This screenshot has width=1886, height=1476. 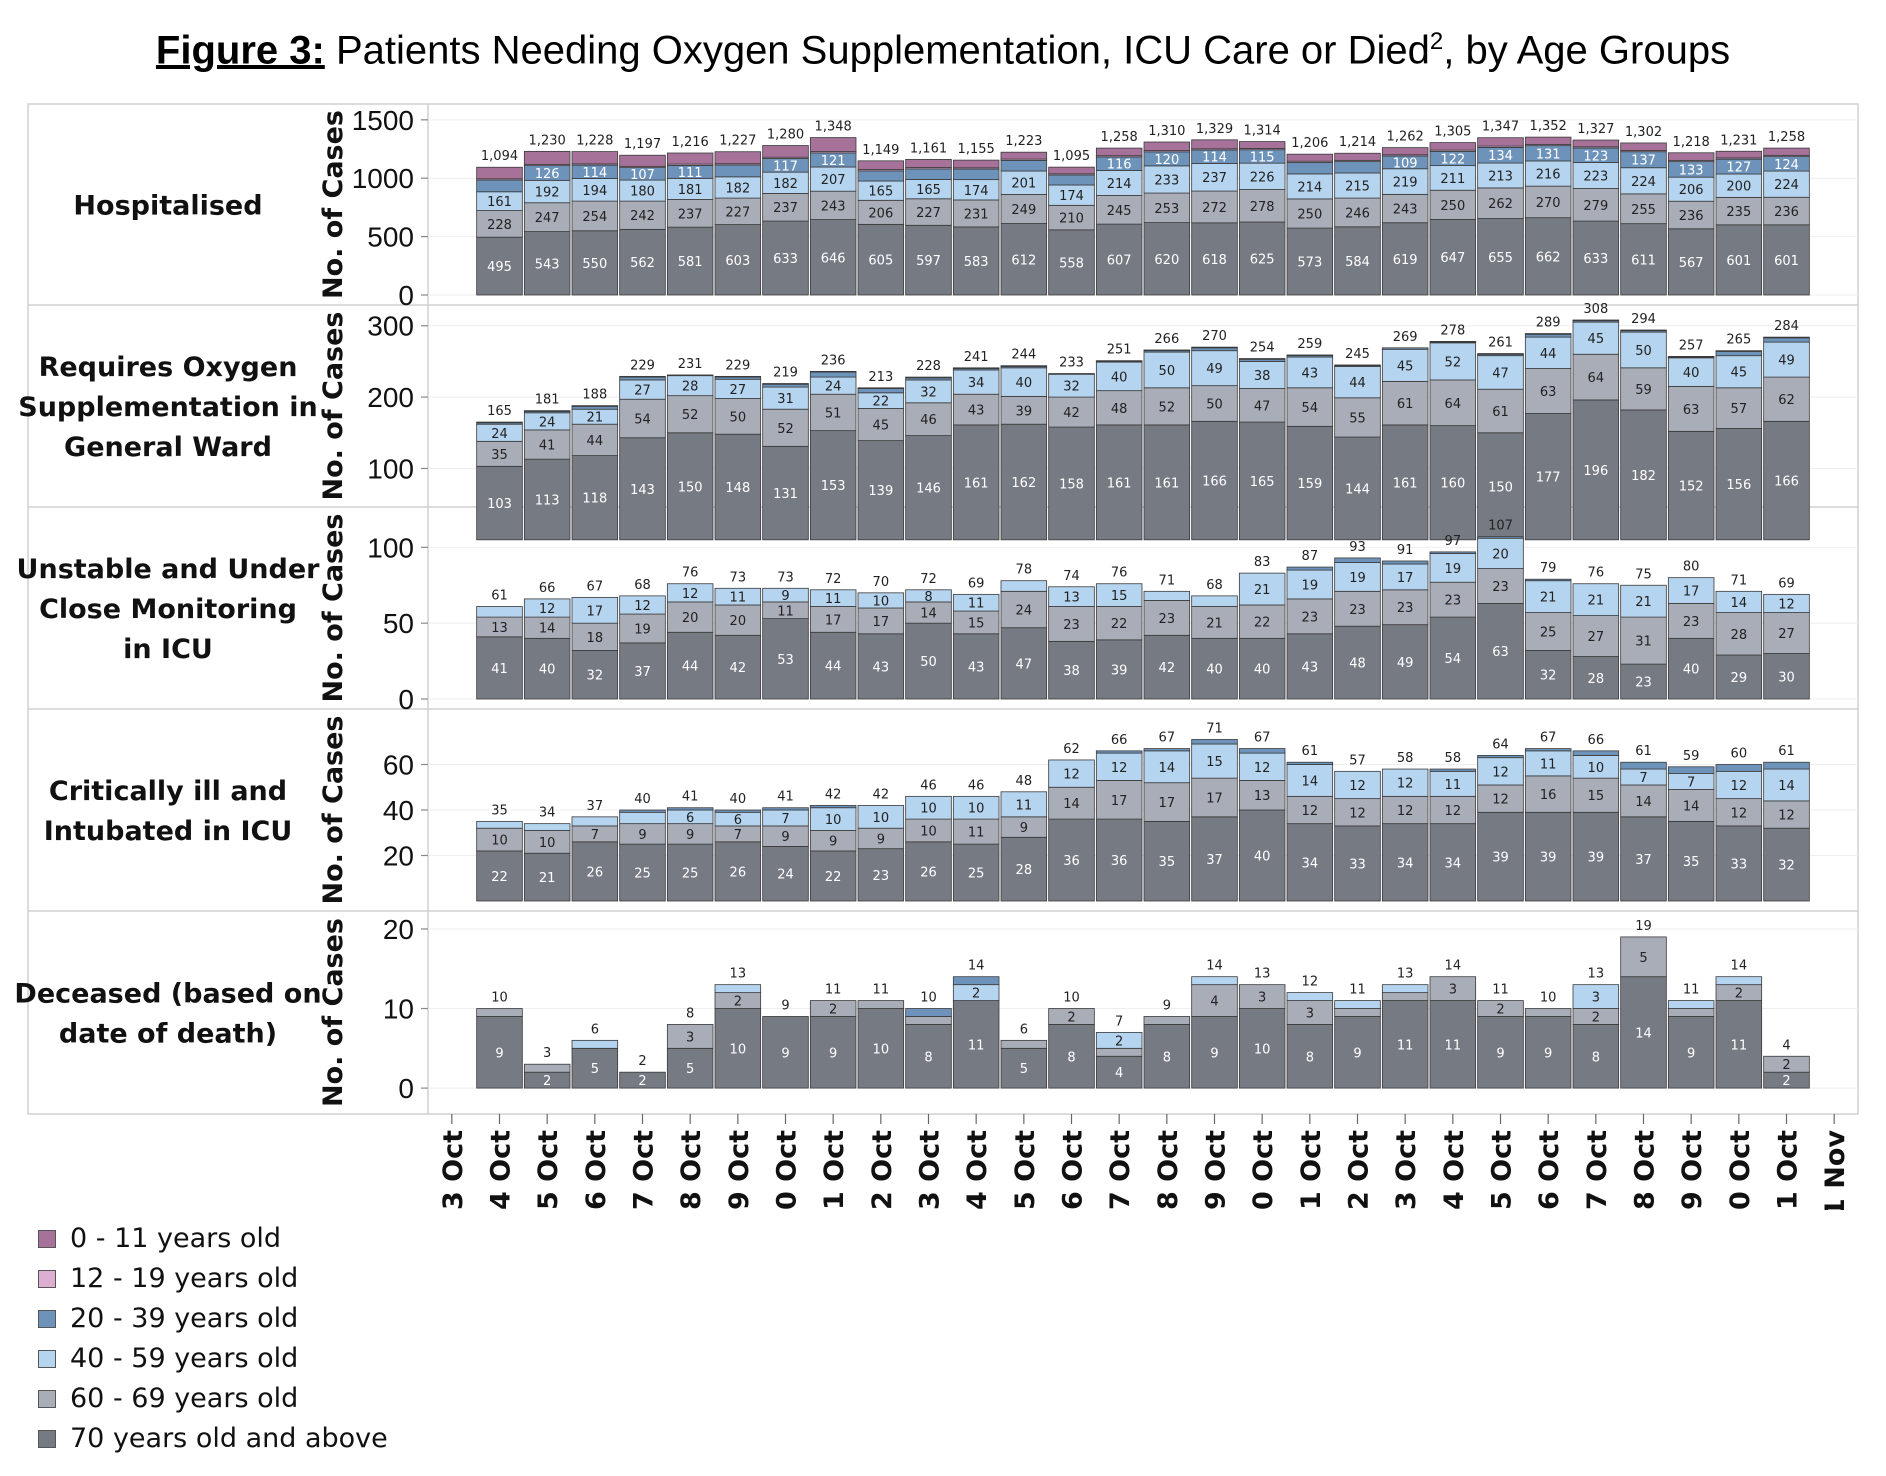 I want to click on x-tick-label: 31 Oct, so click(x=1788, y=1170).